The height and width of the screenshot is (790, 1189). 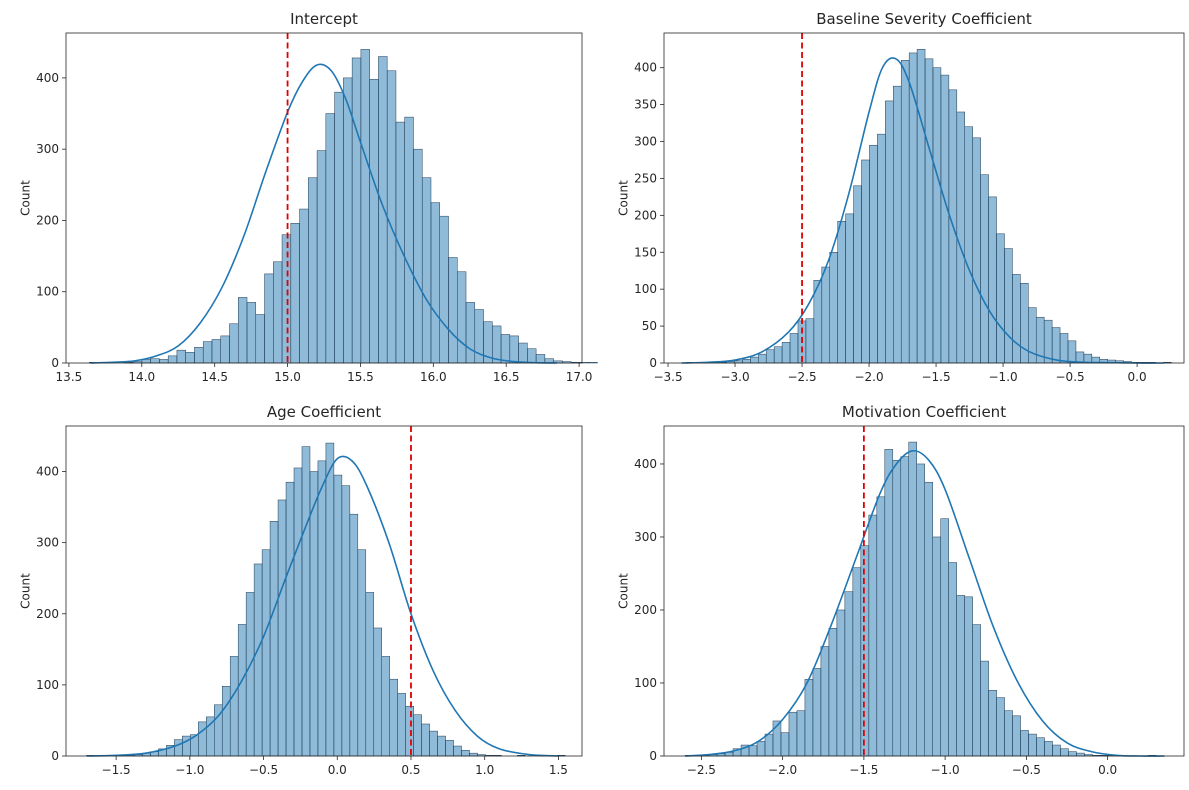 I want to click on y-tick-label: 350, so click(x=645, y=105).